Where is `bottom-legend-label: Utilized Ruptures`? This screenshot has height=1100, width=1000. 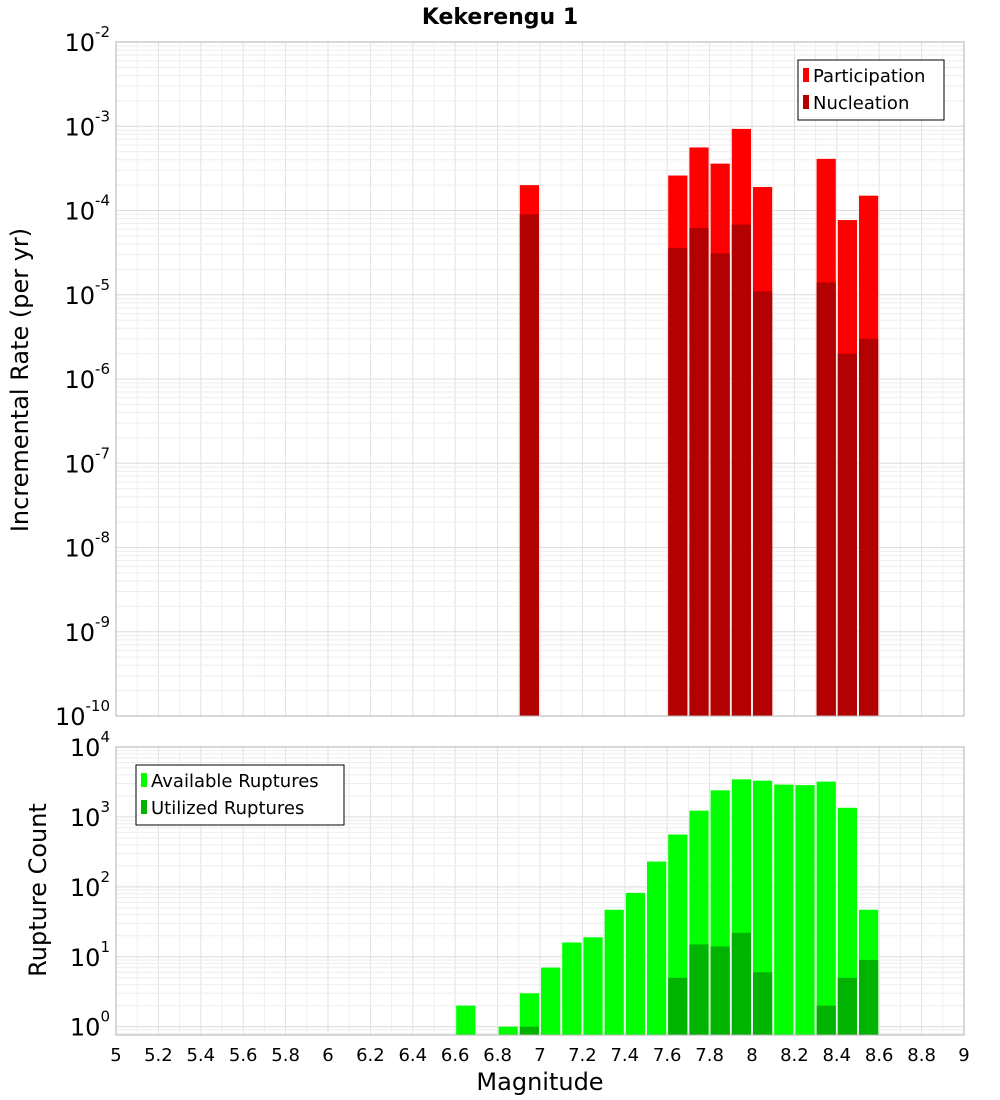
bottom-legend-label: Utilized Ruptures is located at coordinates (227, 808).